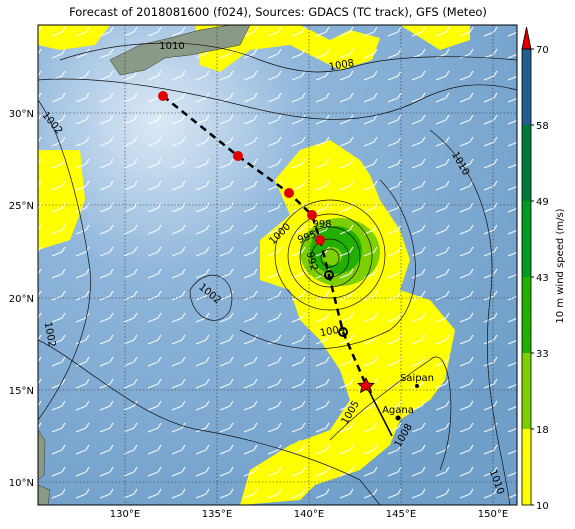 This screenshot has height=529, width=575. What do you see at coordinates (21, 114) in the screenshot?
I see `lat-label: 30°N` at bounding box center [21, 114].